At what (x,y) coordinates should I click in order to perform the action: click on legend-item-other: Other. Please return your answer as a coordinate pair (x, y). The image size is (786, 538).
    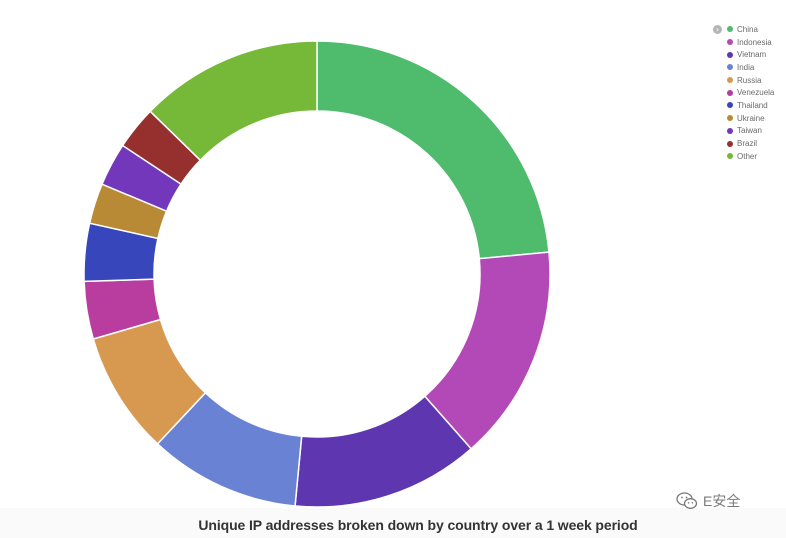
    Looking at the image, I should click on (750, 156).